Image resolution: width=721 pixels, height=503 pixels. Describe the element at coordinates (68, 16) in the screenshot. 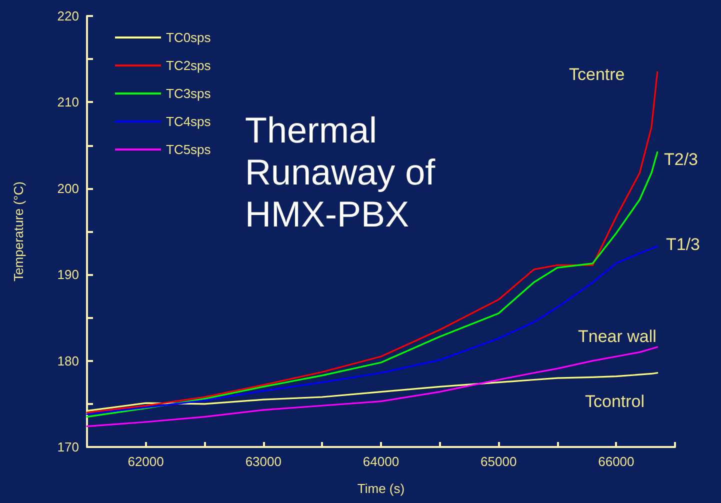

I see `y-tick-label: 220` at that location.